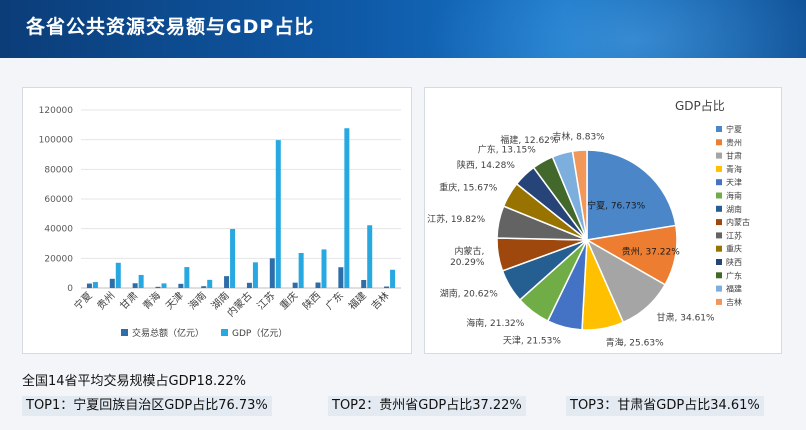 The width and height of the screenshot is (806, 430). I want to click on x-tick-label: 贵州, so click(105, 300).